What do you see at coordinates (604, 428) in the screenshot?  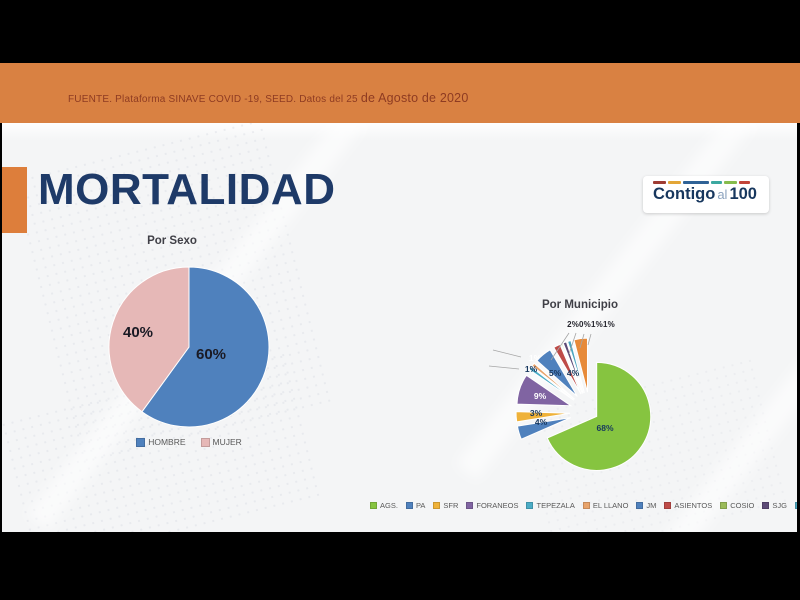 I see `slice-label: 68%` at bounding box center [604, 428].